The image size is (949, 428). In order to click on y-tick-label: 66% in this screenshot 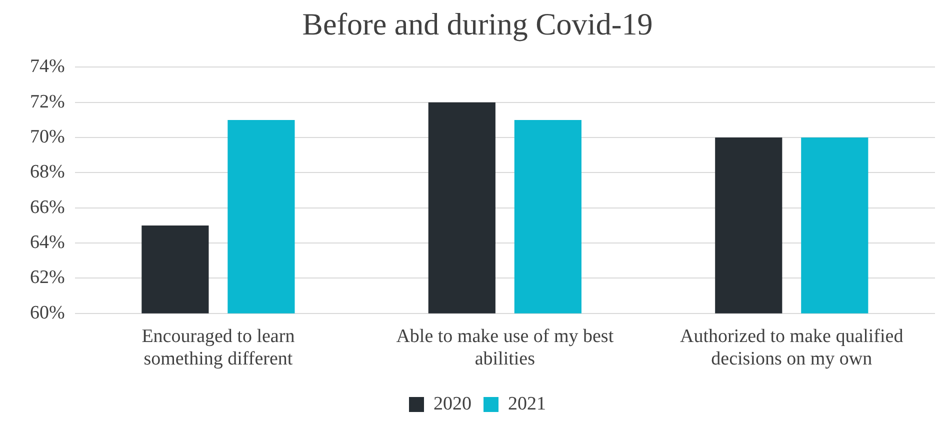, I will do `click(47, 207)`.